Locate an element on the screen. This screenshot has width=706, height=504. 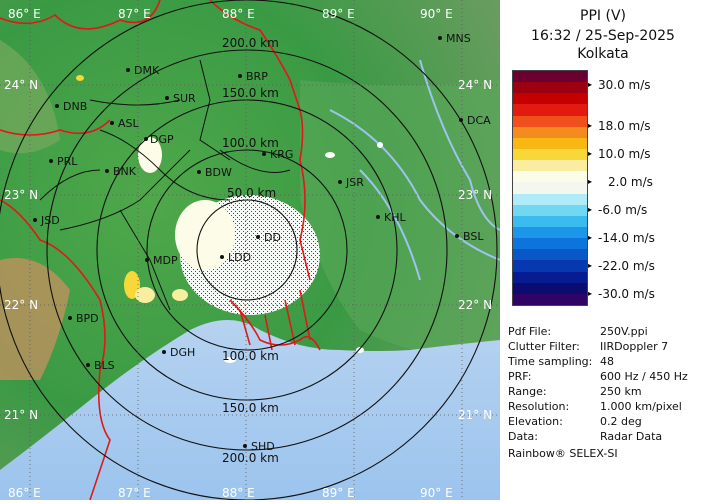
city-label: ASL is located at coordinates (129, 123).